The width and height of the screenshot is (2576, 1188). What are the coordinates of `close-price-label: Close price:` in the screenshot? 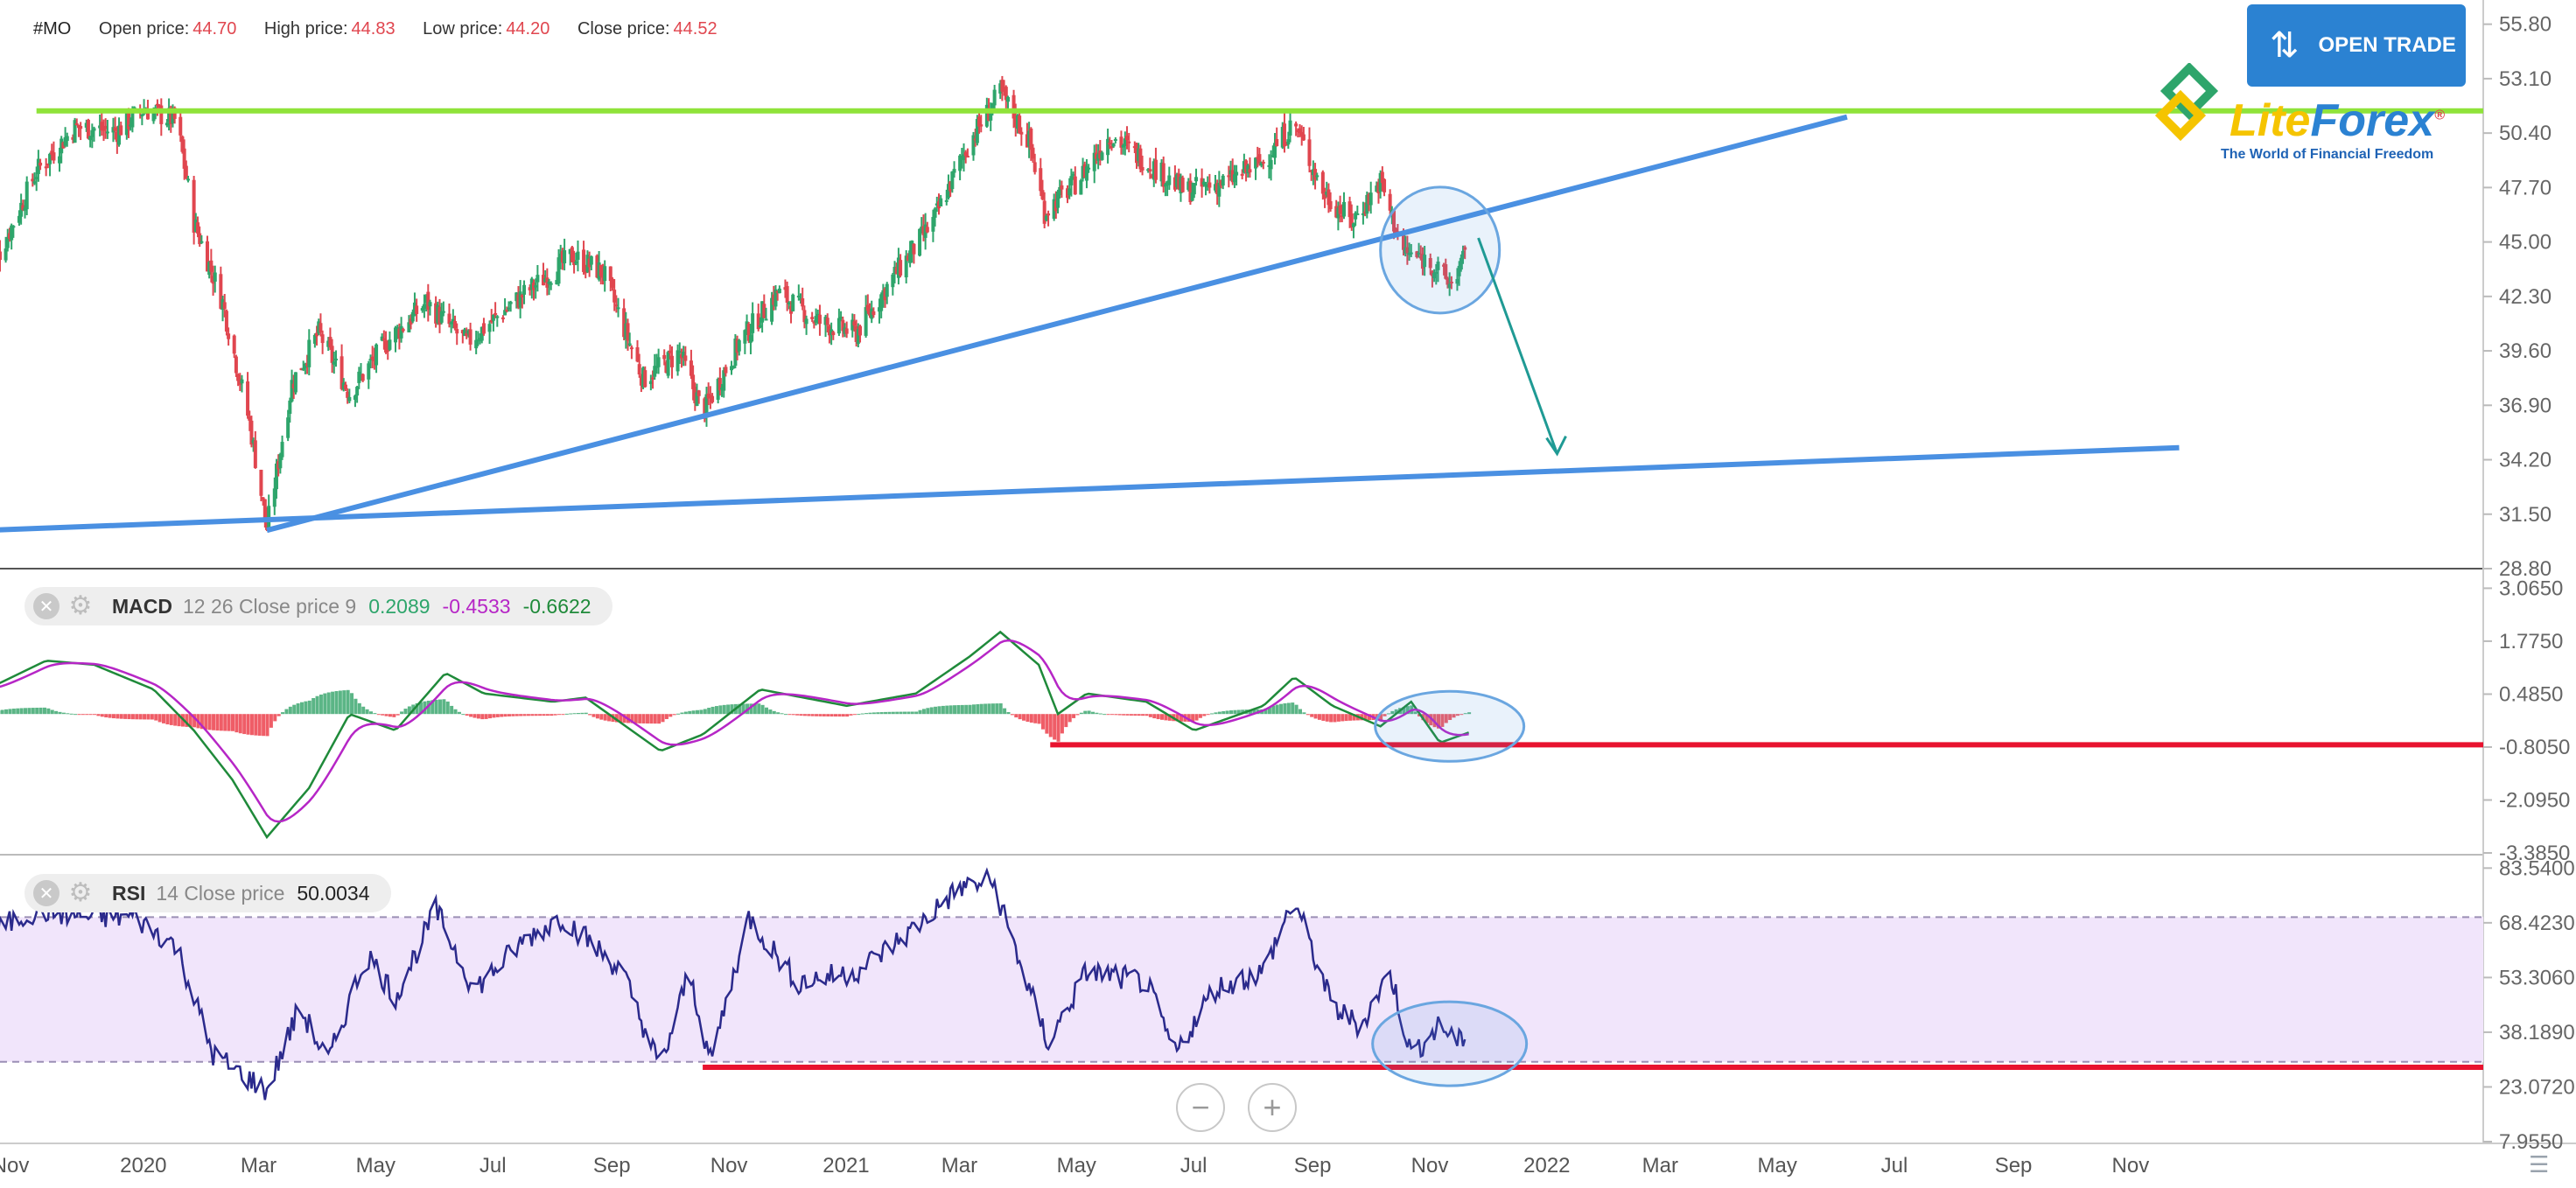 It's located at (623, 29).